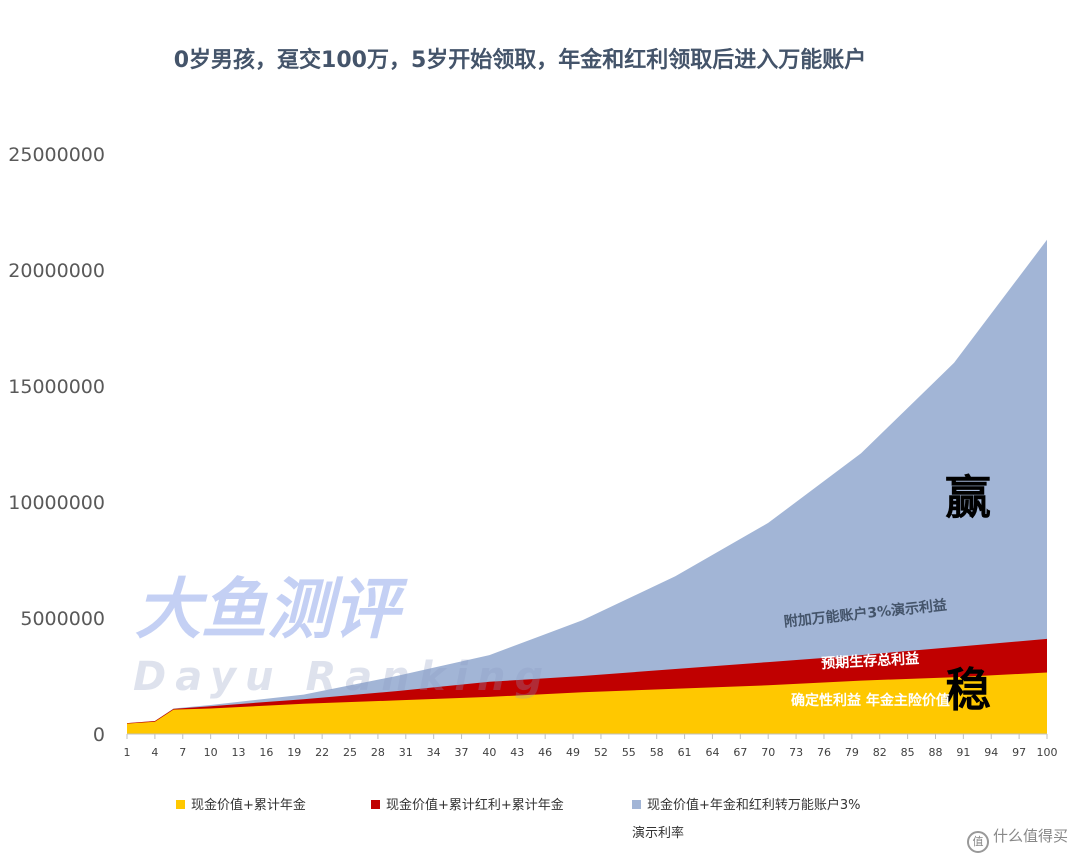 The image size is (1080, 863). What do you see at coordinates (968, 690) in the screenshot?
I see `chart-annotation: 稳` at bounding box center [968, 690].